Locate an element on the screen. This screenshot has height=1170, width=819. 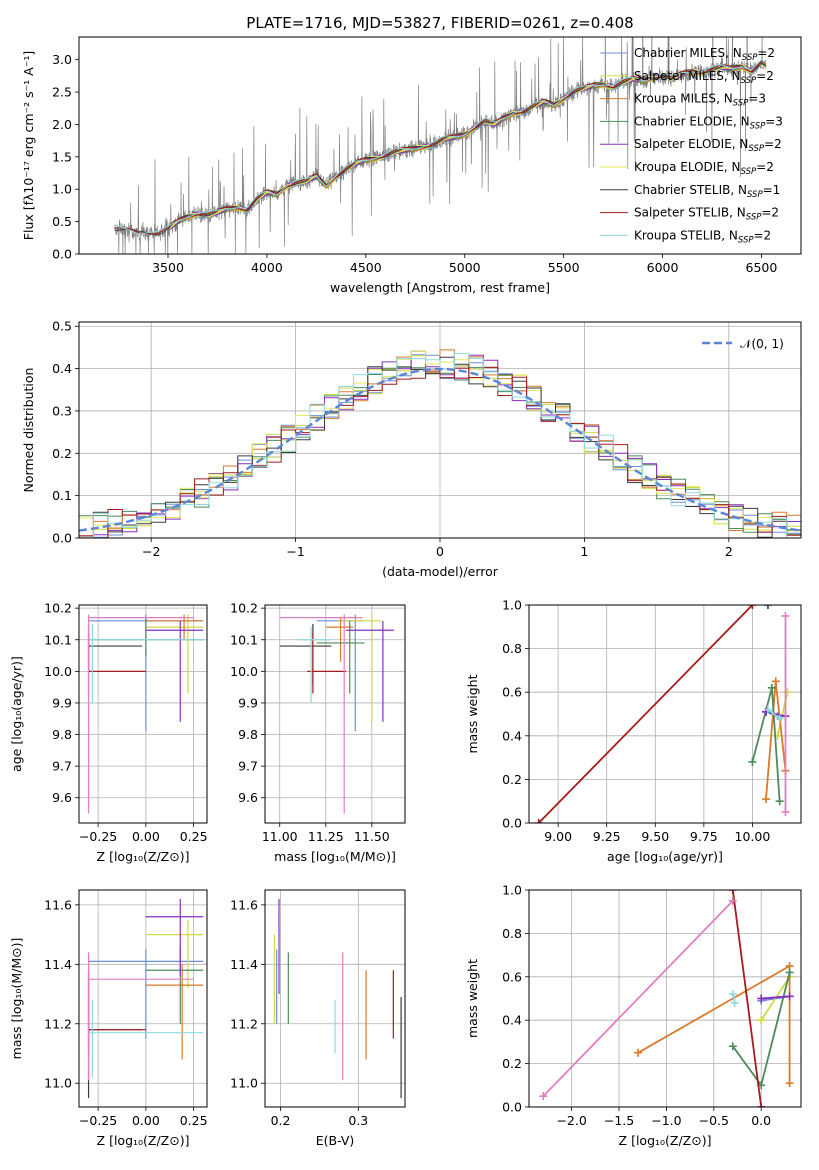
x-tick-label: −2.0 is located at coordinates (571, 1120).